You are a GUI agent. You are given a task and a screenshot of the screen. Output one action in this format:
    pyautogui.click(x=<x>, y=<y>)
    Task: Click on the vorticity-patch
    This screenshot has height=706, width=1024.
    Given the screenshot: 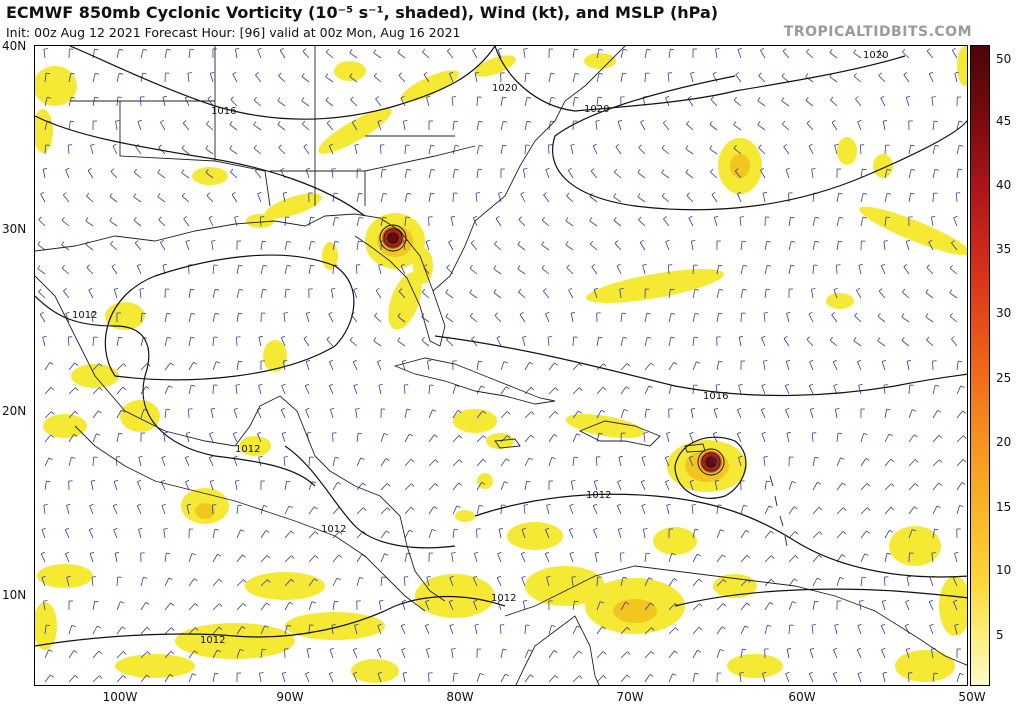 What is the action you would take?
    pyautogui.click(x=883, y=166)
    